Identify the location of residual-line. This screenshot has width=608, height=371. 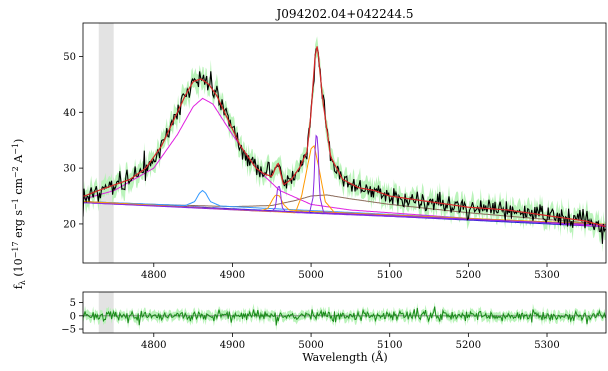
(344, 316).